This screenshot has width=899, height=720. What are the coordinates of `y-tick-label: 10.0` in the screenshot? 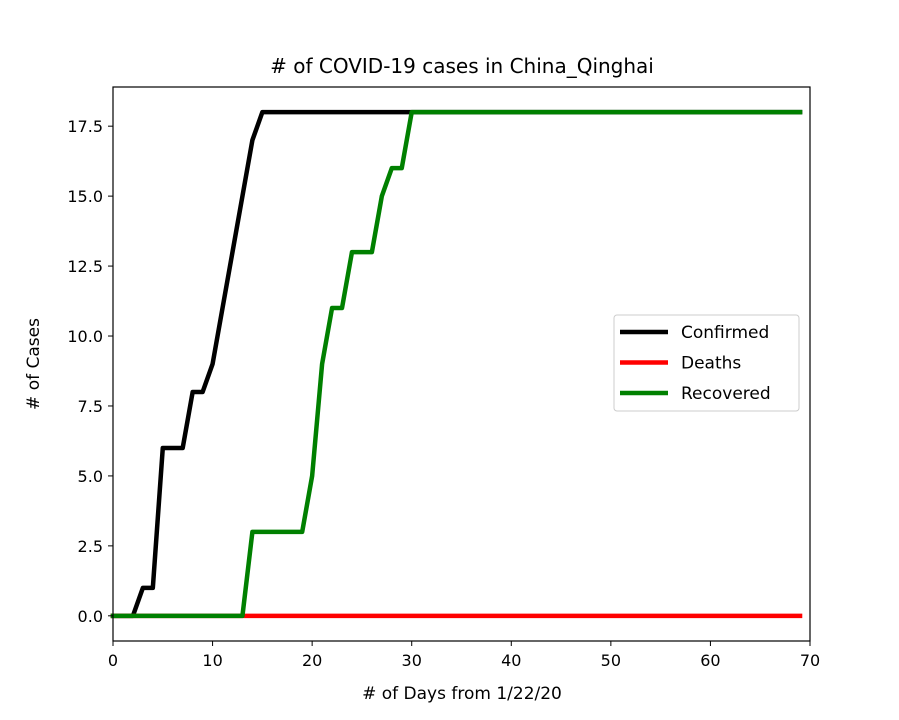 It's located at (85, 336).